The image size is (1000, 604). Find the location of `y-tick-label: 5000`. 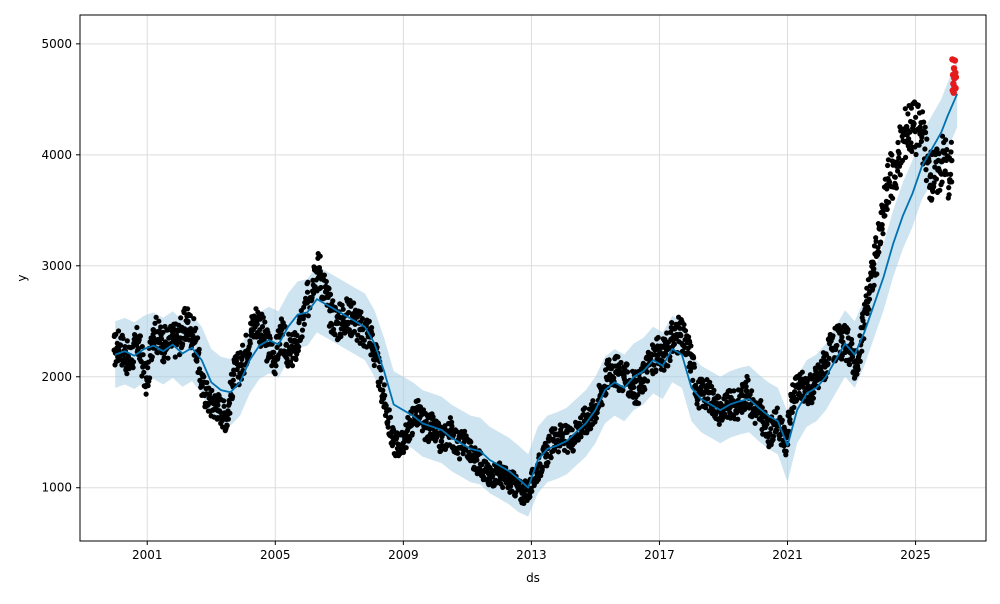

y-tick-label: 5000 is located at coordinates (56, 44).